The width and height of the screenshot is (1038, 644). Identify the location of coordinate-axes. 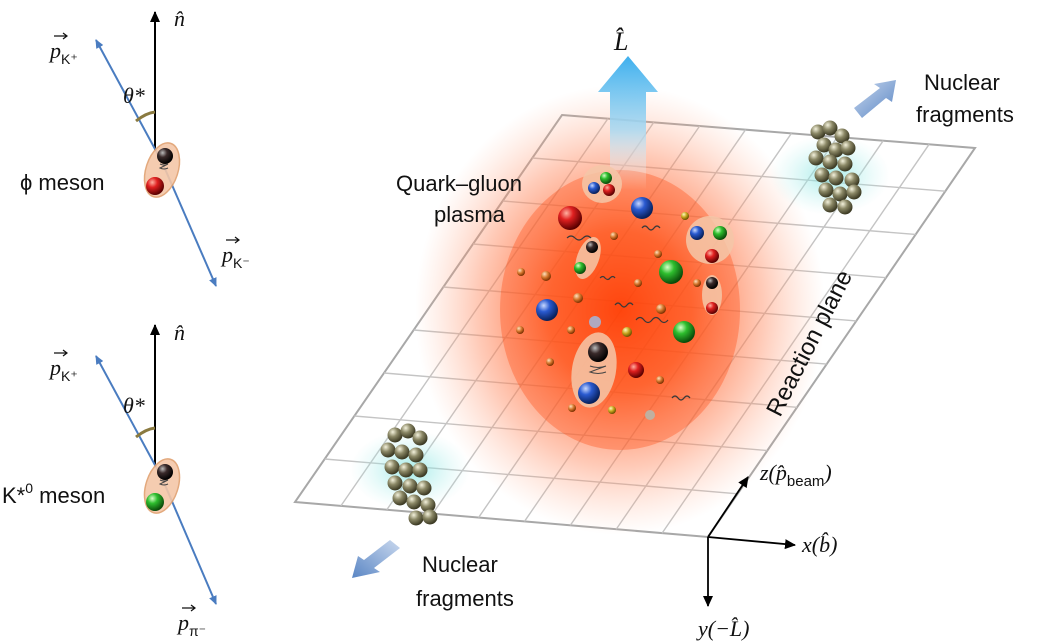
(749, 541).